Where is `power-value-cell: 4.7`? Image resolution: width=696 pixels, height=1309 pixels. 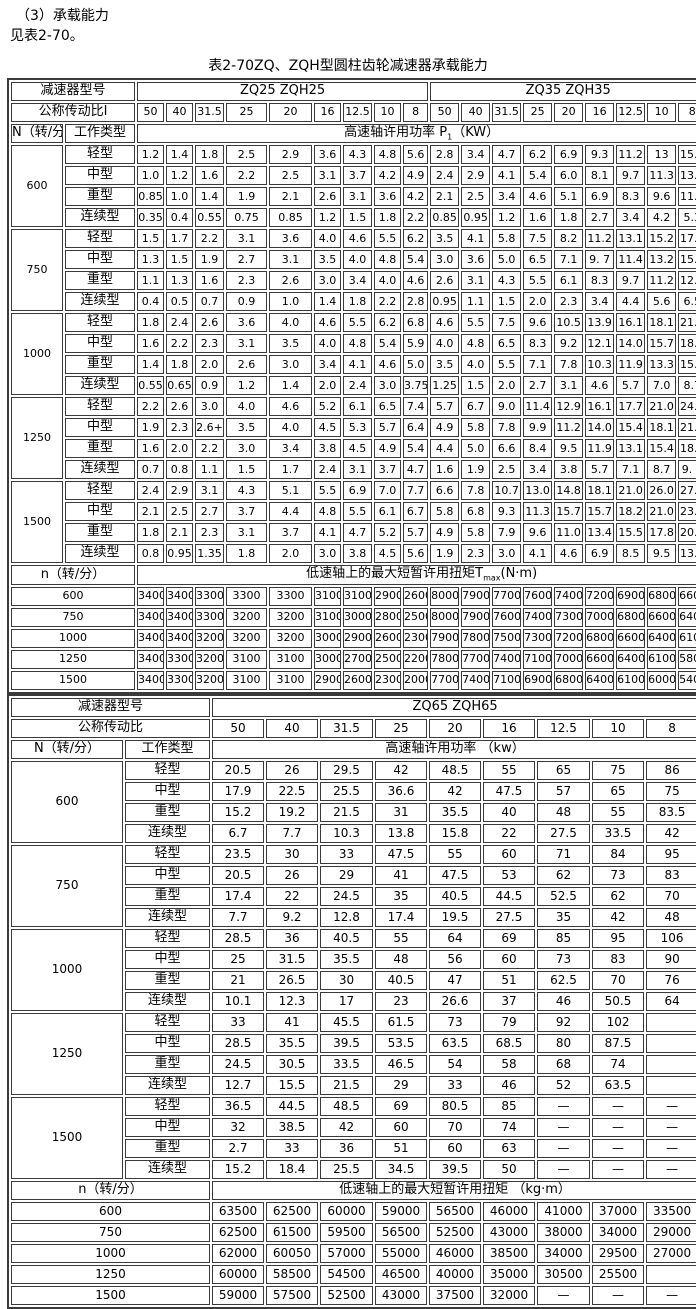 power-value-cell: 4.7 is located at coordinates (416, 470).